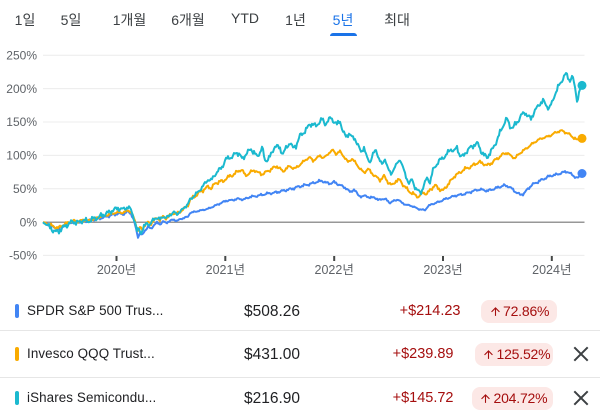 The image size is (600, 419). What do you see at coordinates (21, 122) in the screenshot?
I see `svg-text: 150%` at bounding box center [21, 122].